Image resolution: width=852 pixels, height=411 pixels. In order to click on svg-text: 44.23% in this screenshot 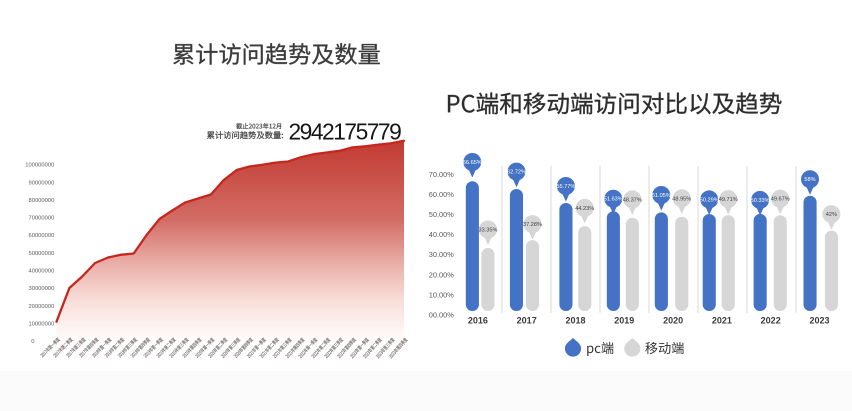, I will do `click(584, 209)`.